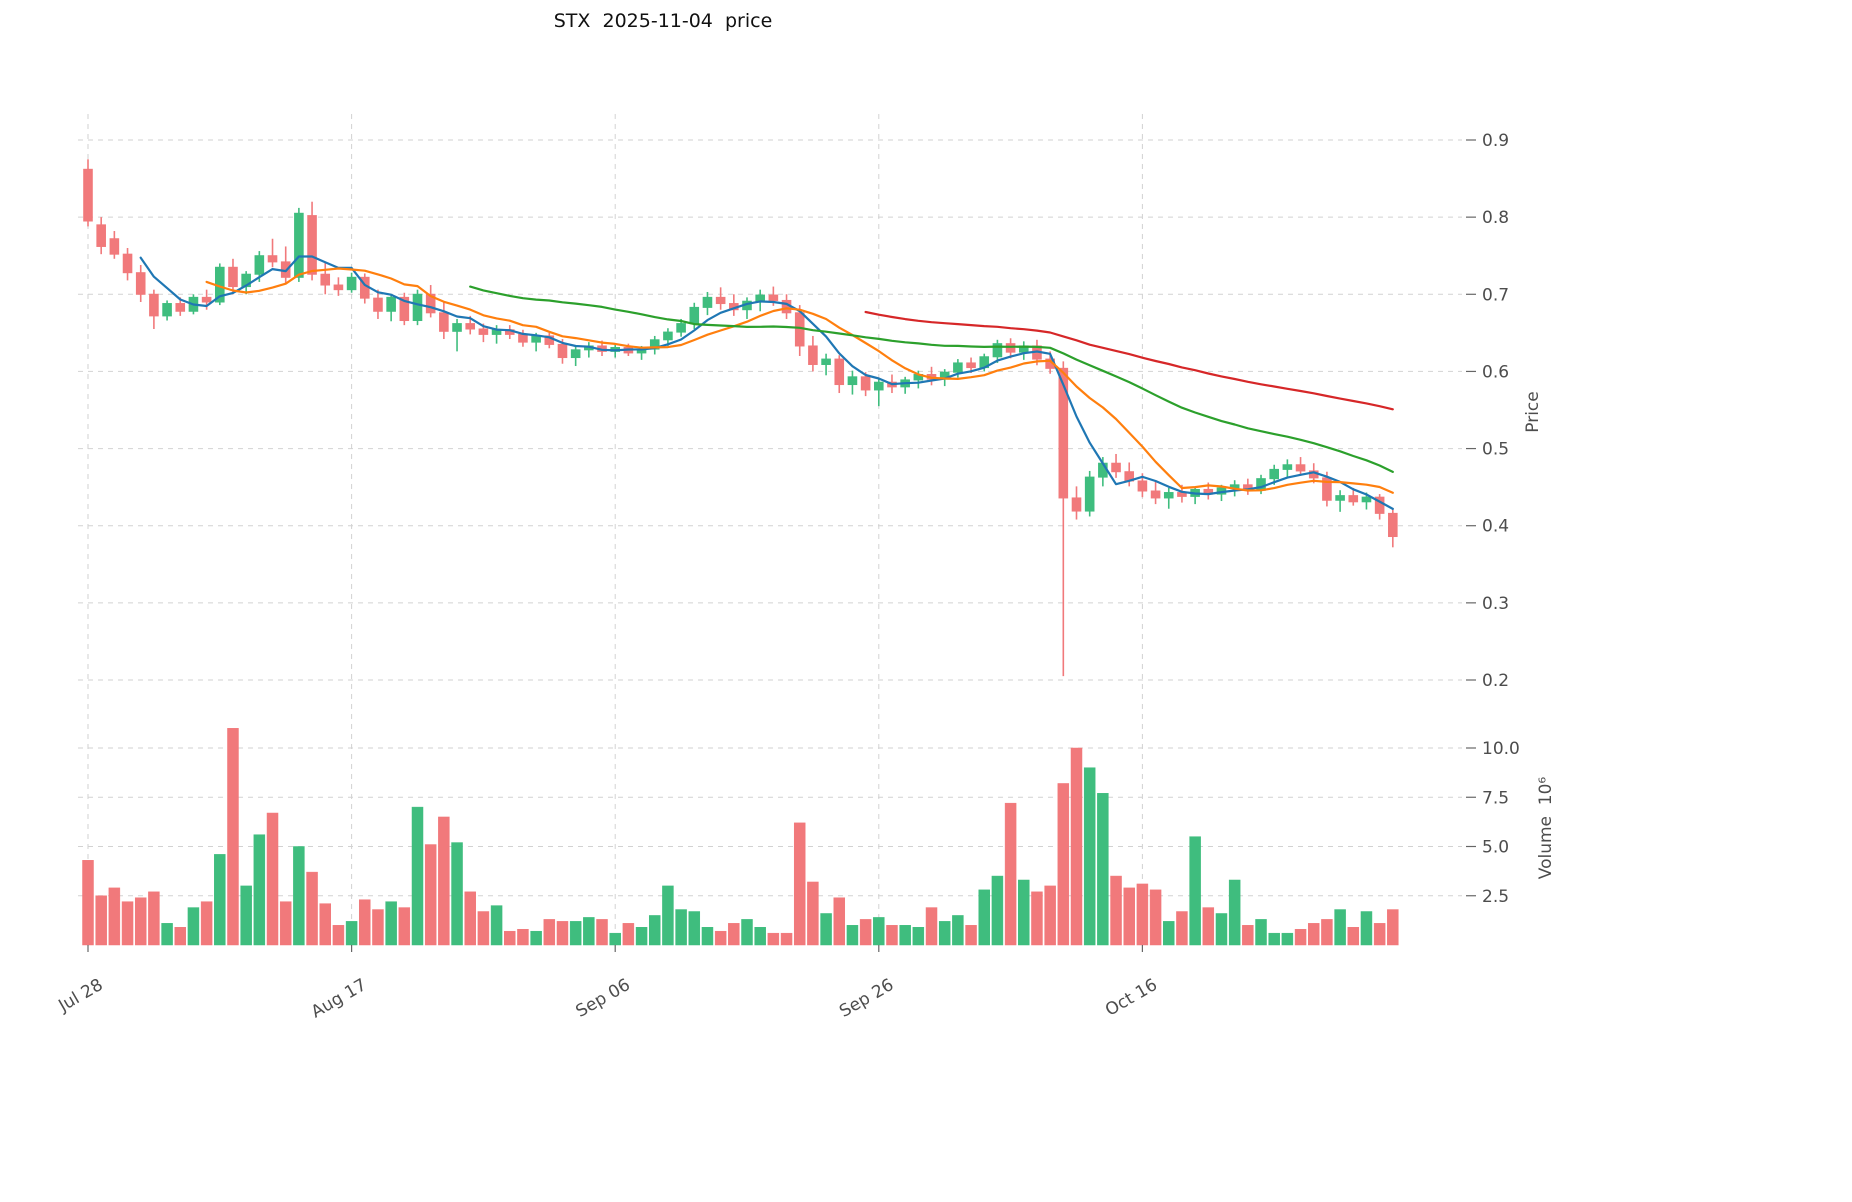 The height and width of the screenshot is (1202, 1852). What do you see at coordinates (1495, 295) in the screenshot?
I see `price-tick-label: 0.7` at bounding box center [1495, 295].